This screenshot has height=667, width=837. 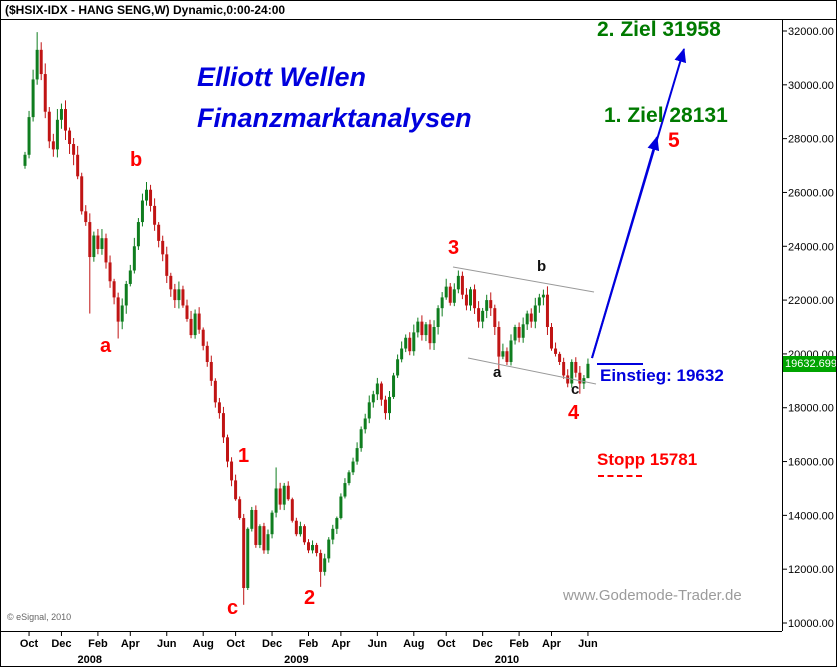 I want to click on svg-text: 32000.00, so click(x=811, y=32).